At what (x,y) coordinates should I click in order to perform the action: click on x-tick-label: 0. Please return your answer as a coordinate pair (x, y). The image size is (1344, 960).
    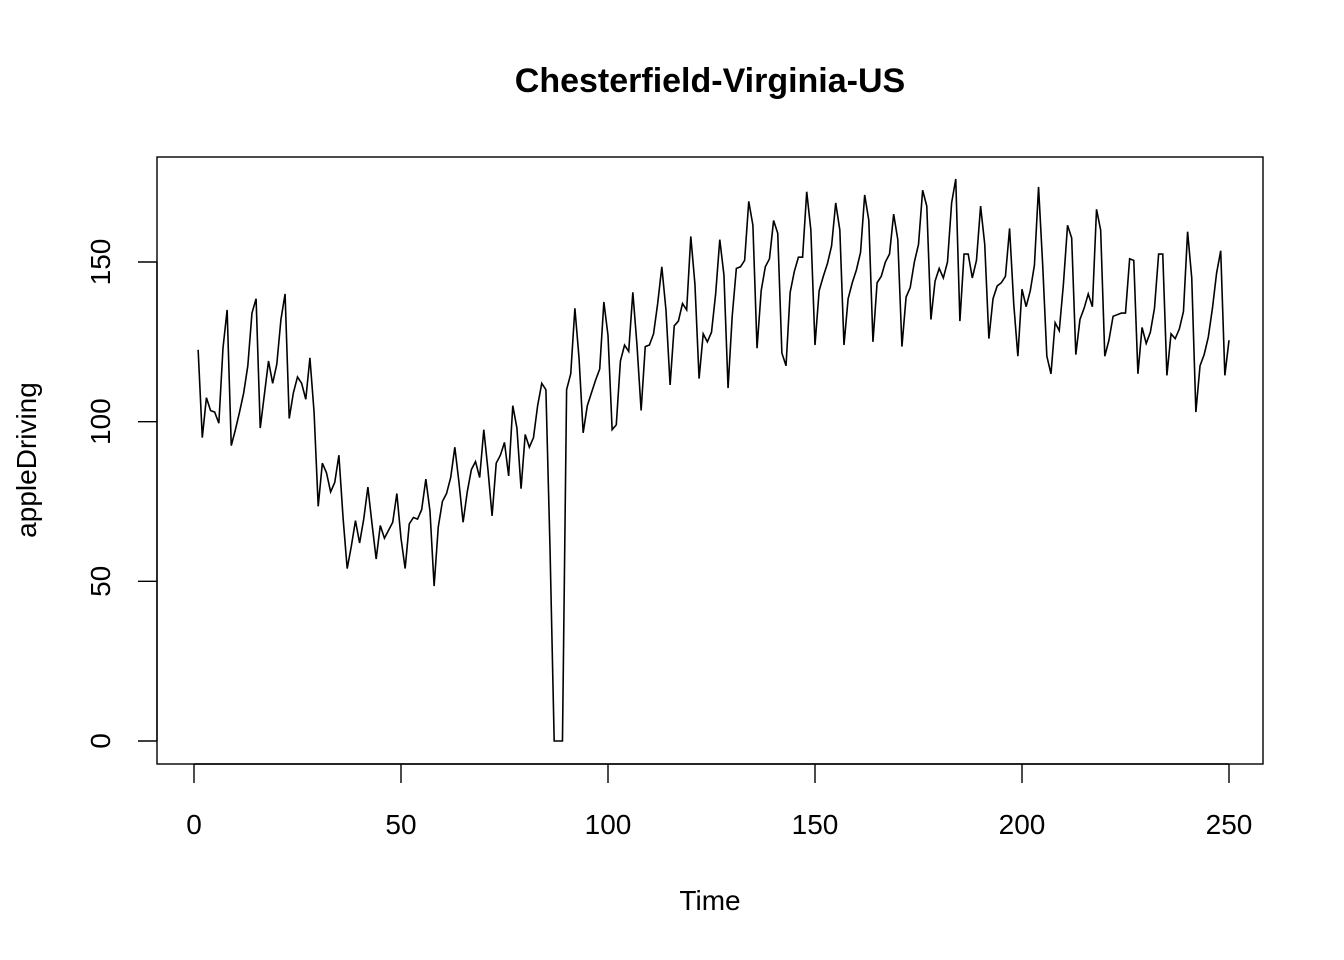
    Looking at the image, I should click on (194, 824).